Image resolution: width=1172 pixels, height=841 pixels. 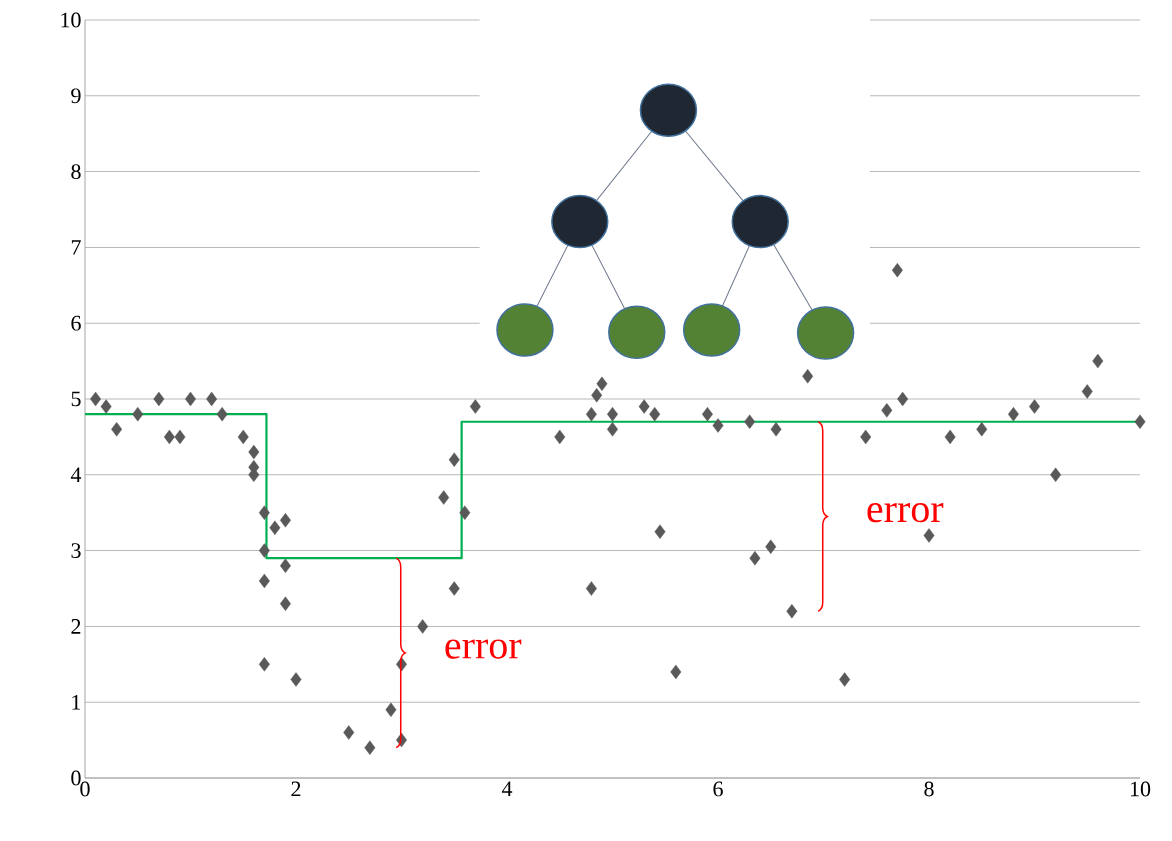 What do you see at coordinates (76, 323) in the screenshot?
I see `y-tick-label: 6` at bounding box center [76, 323].